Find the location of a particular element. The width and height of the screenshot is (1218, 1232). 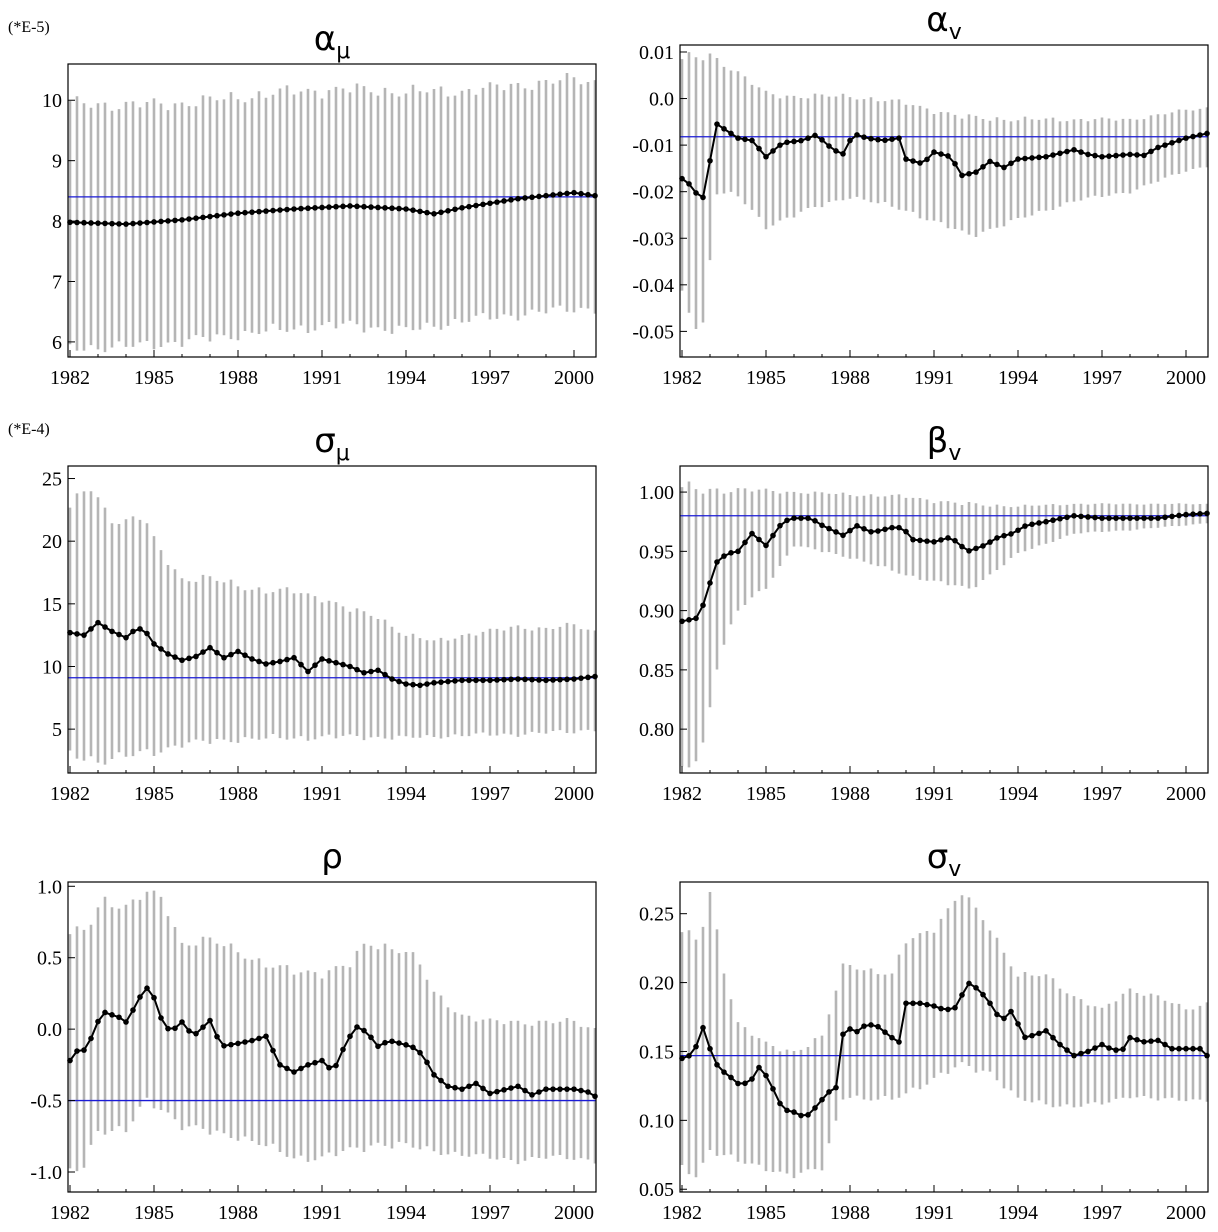

y-tick-label: 7 is located at coordinates (57, 282).